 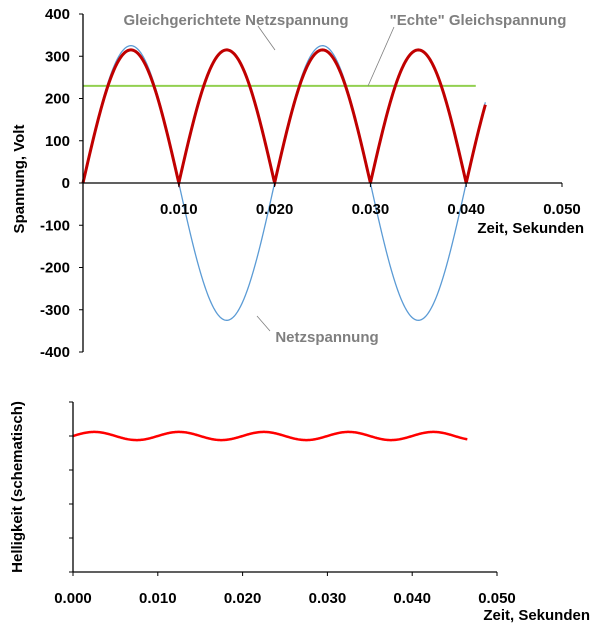 I want to click on y-axis-label: Spannung, Volt, so click(x=19, y=179).